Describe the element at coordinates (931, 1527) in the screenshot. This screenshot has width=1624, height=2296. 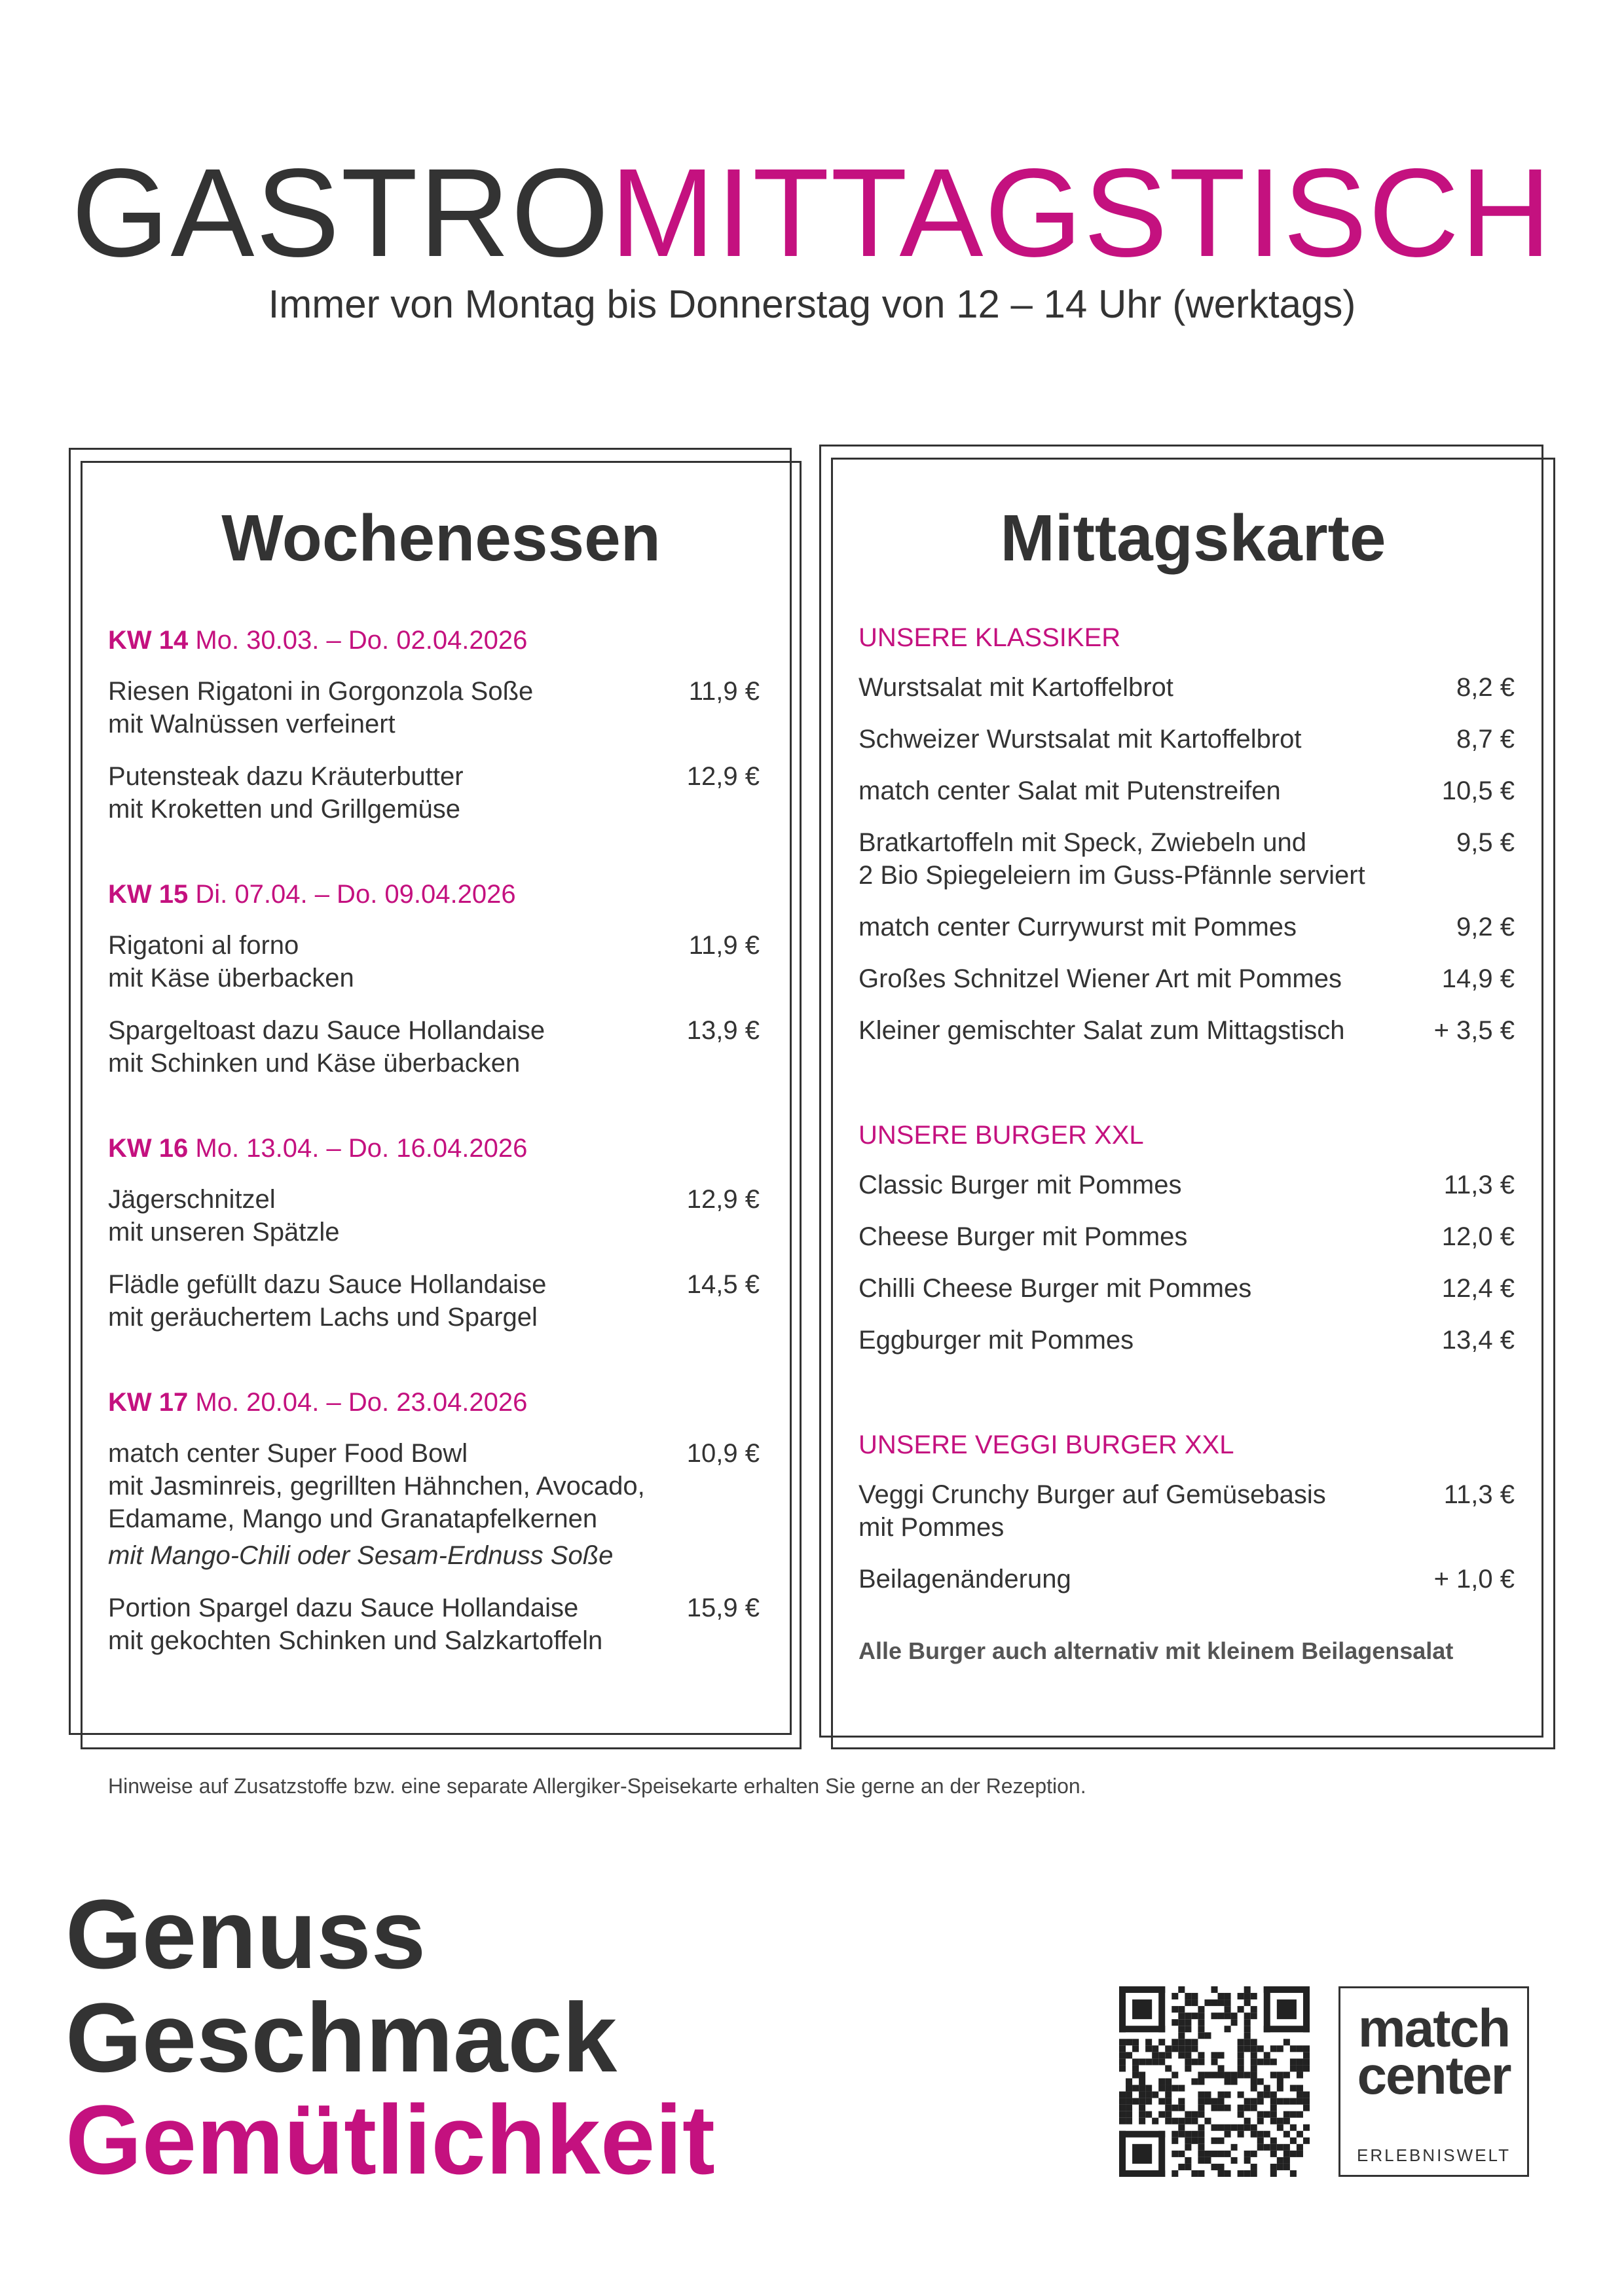
I see `item-name: mit Pommes` at that location.